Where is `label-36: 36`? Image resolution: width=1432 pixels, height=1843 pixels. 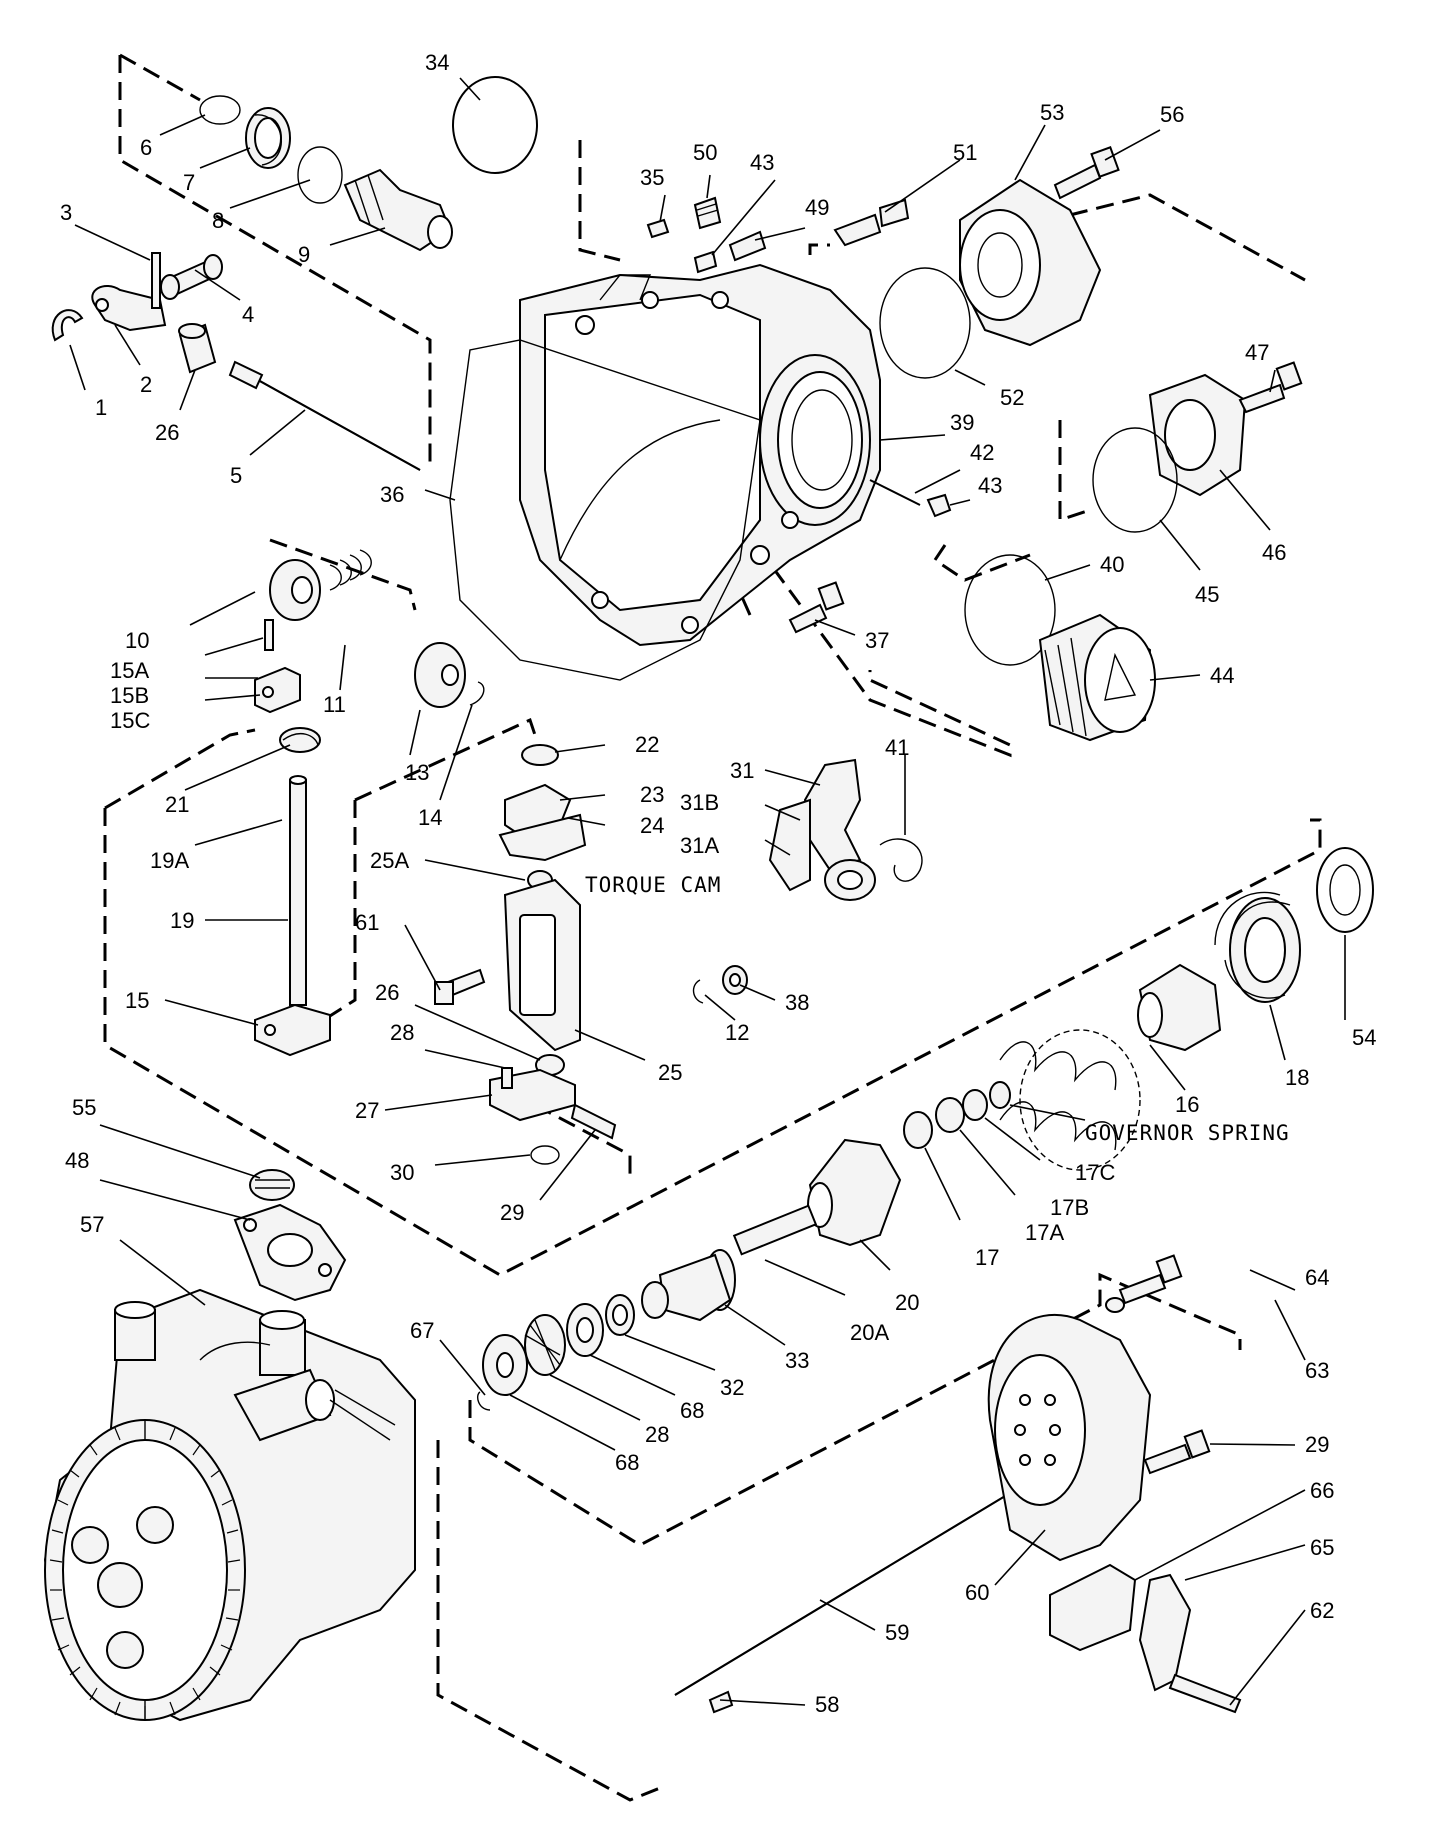
label-36: 36 is located at coordinates (392, 494).